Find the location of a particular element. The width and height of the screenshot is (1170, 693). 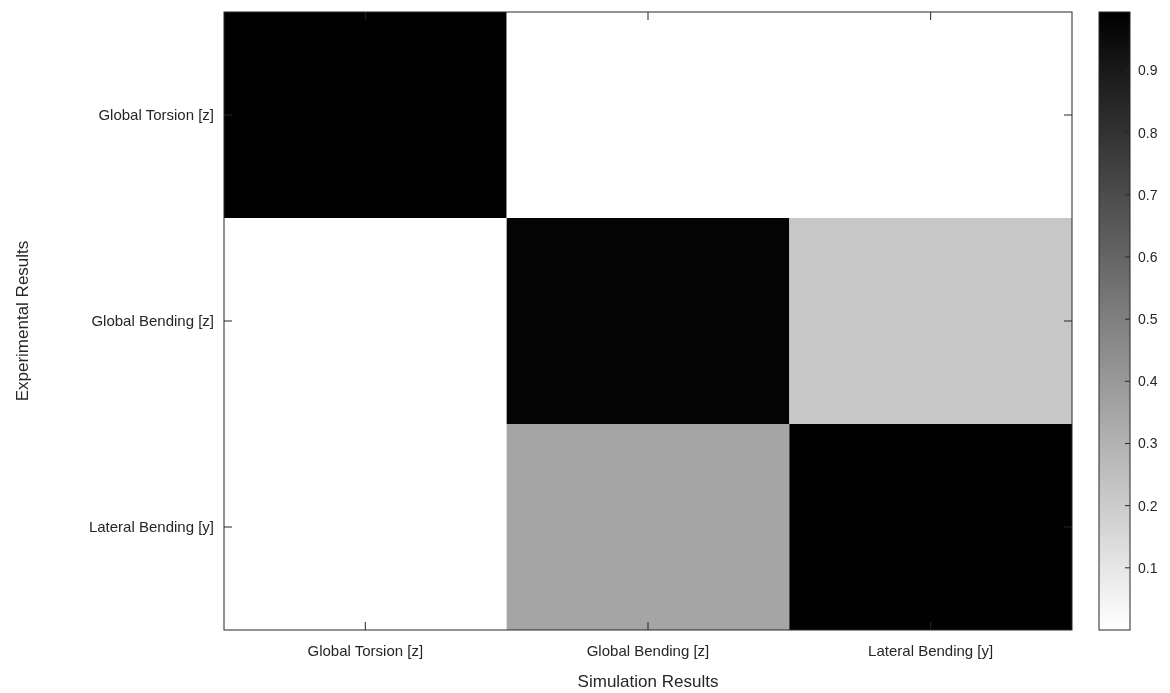

color-bar-label: 0.7 is located at coordinates (1148, 194).